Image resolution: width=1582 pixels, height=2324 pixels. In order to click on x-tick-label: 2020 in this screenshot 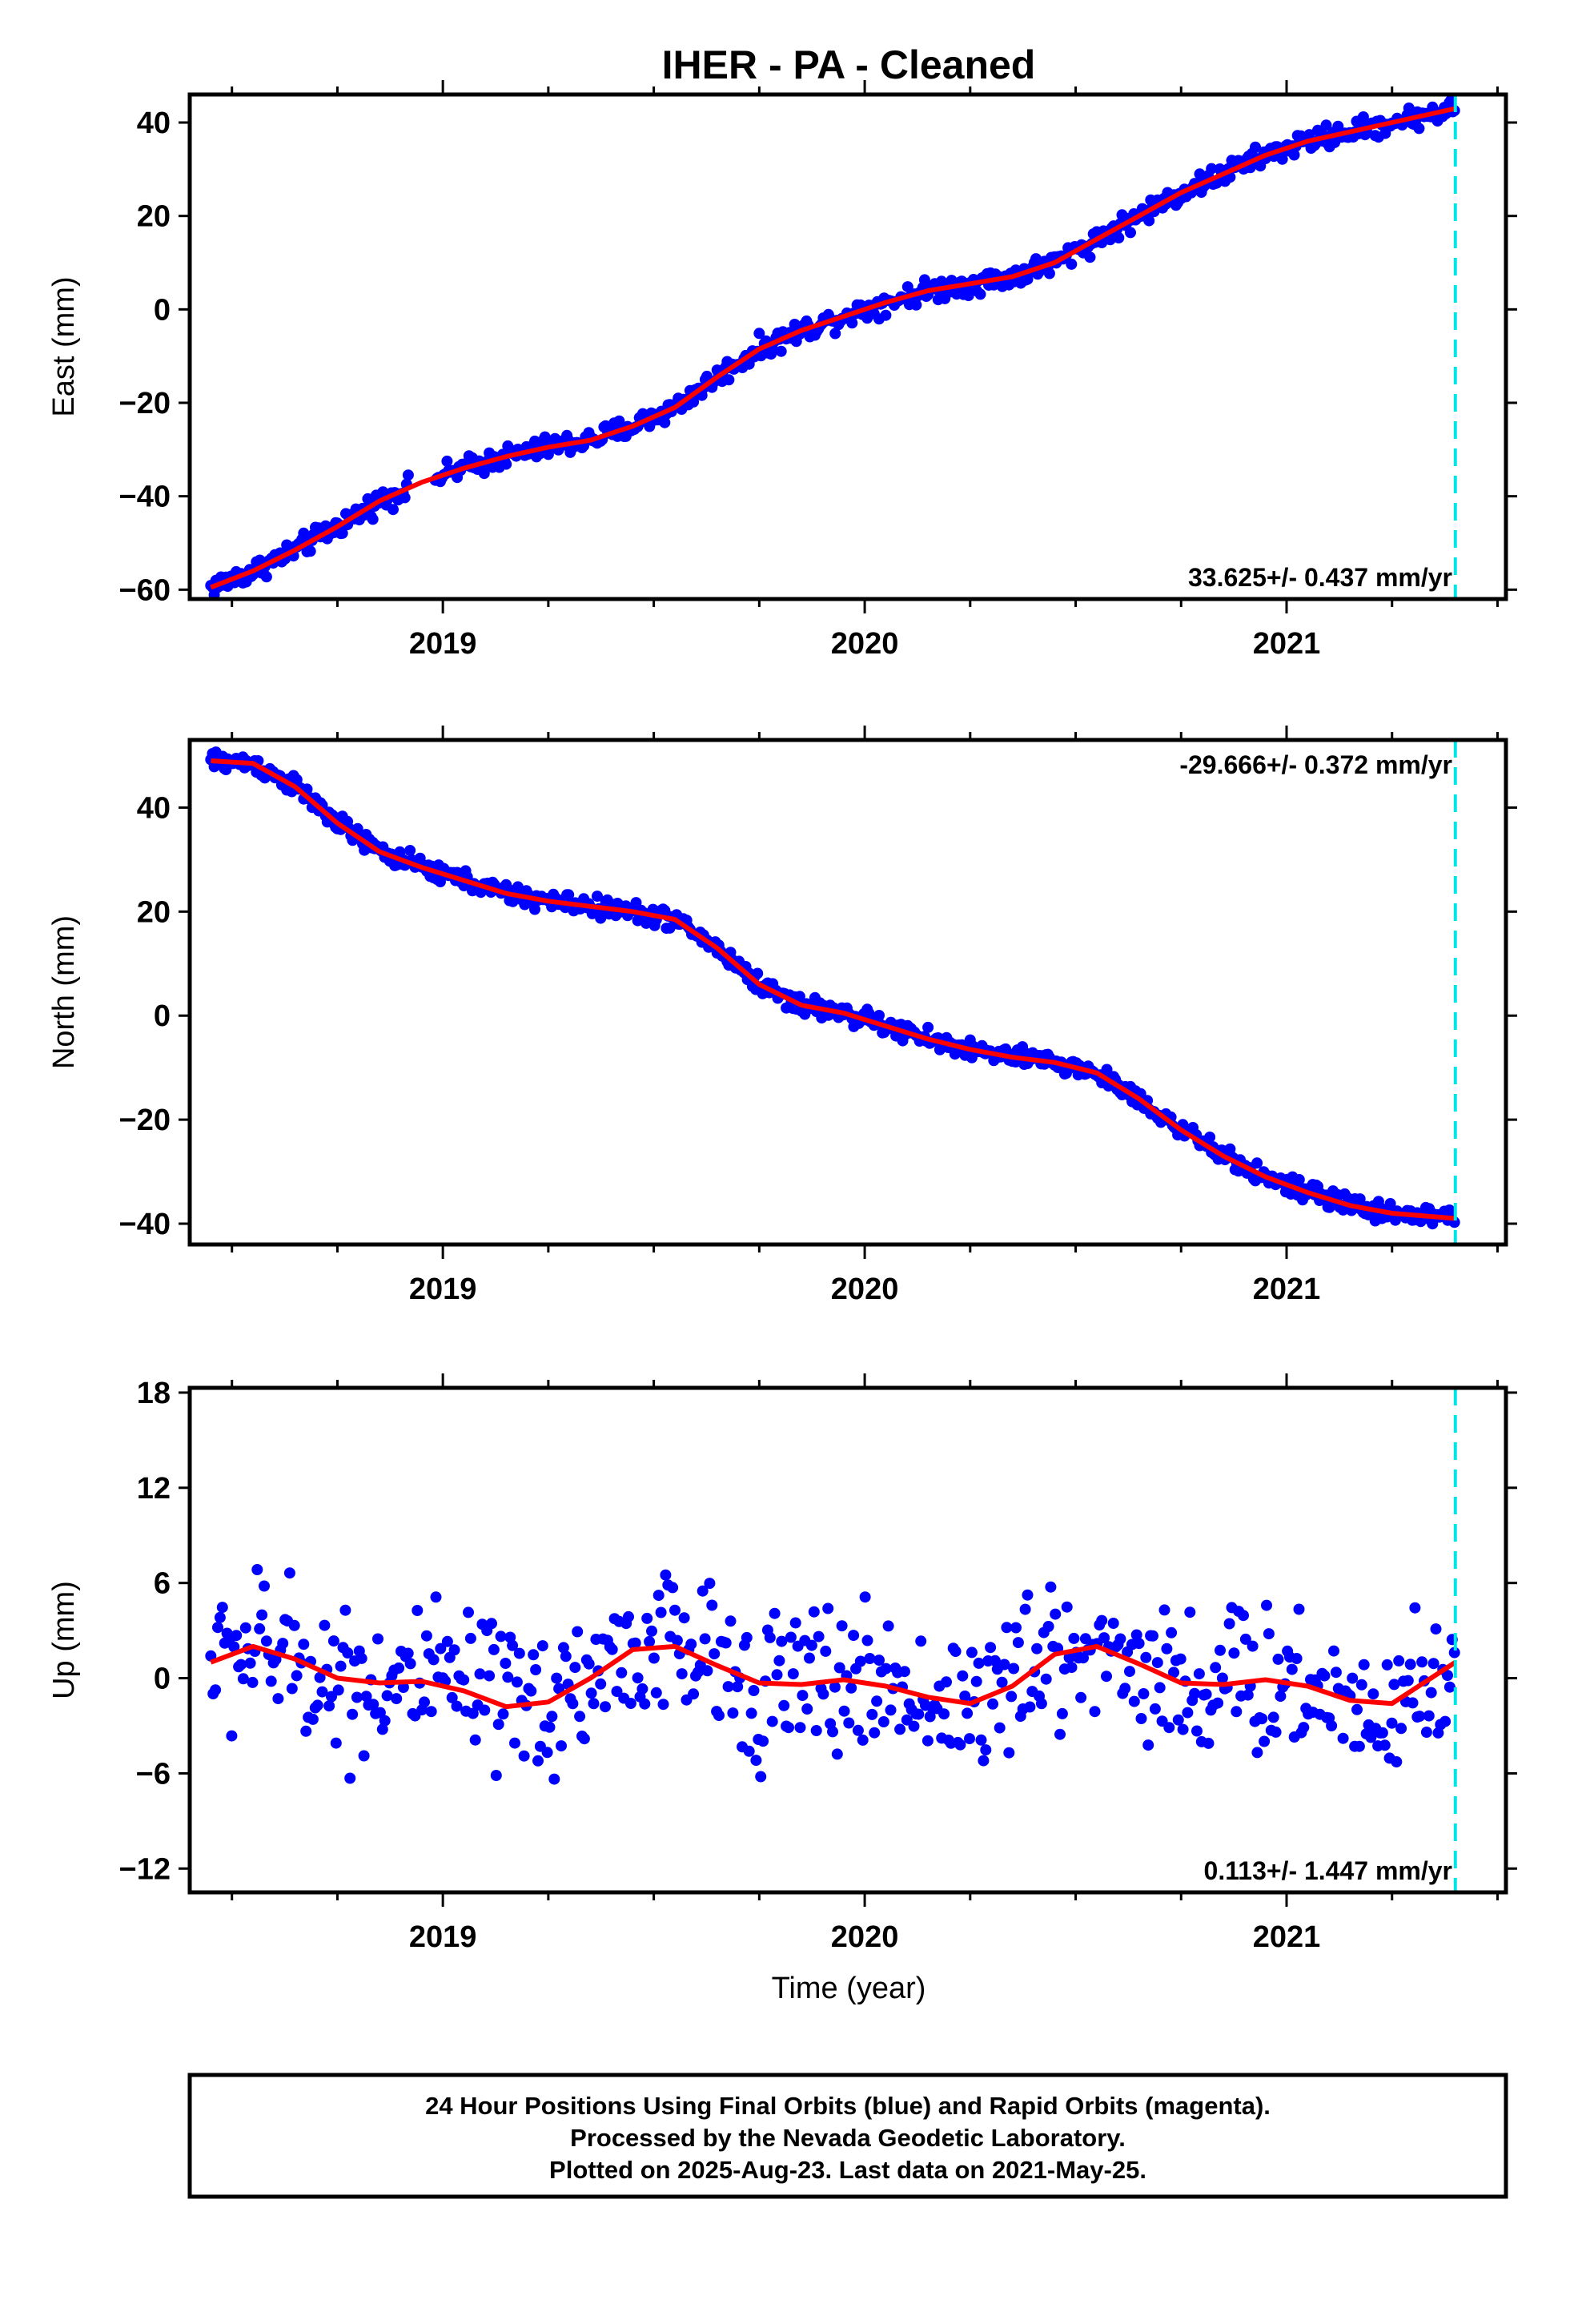, I will do `click(865, 1937)`.